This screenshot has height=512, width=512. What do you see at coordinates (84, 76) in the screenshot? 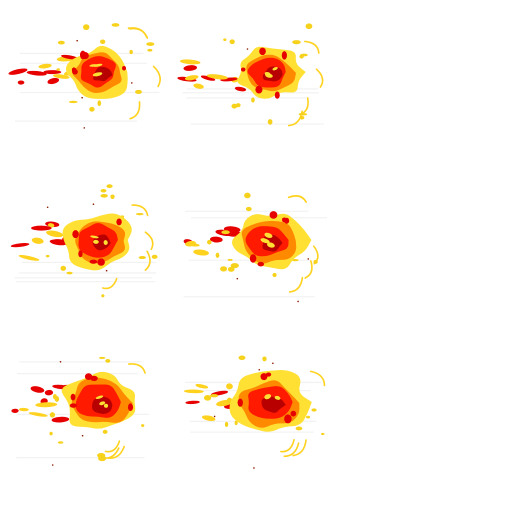
I see `explosion-frame-1-graphic` at bounding box center [84, 76].